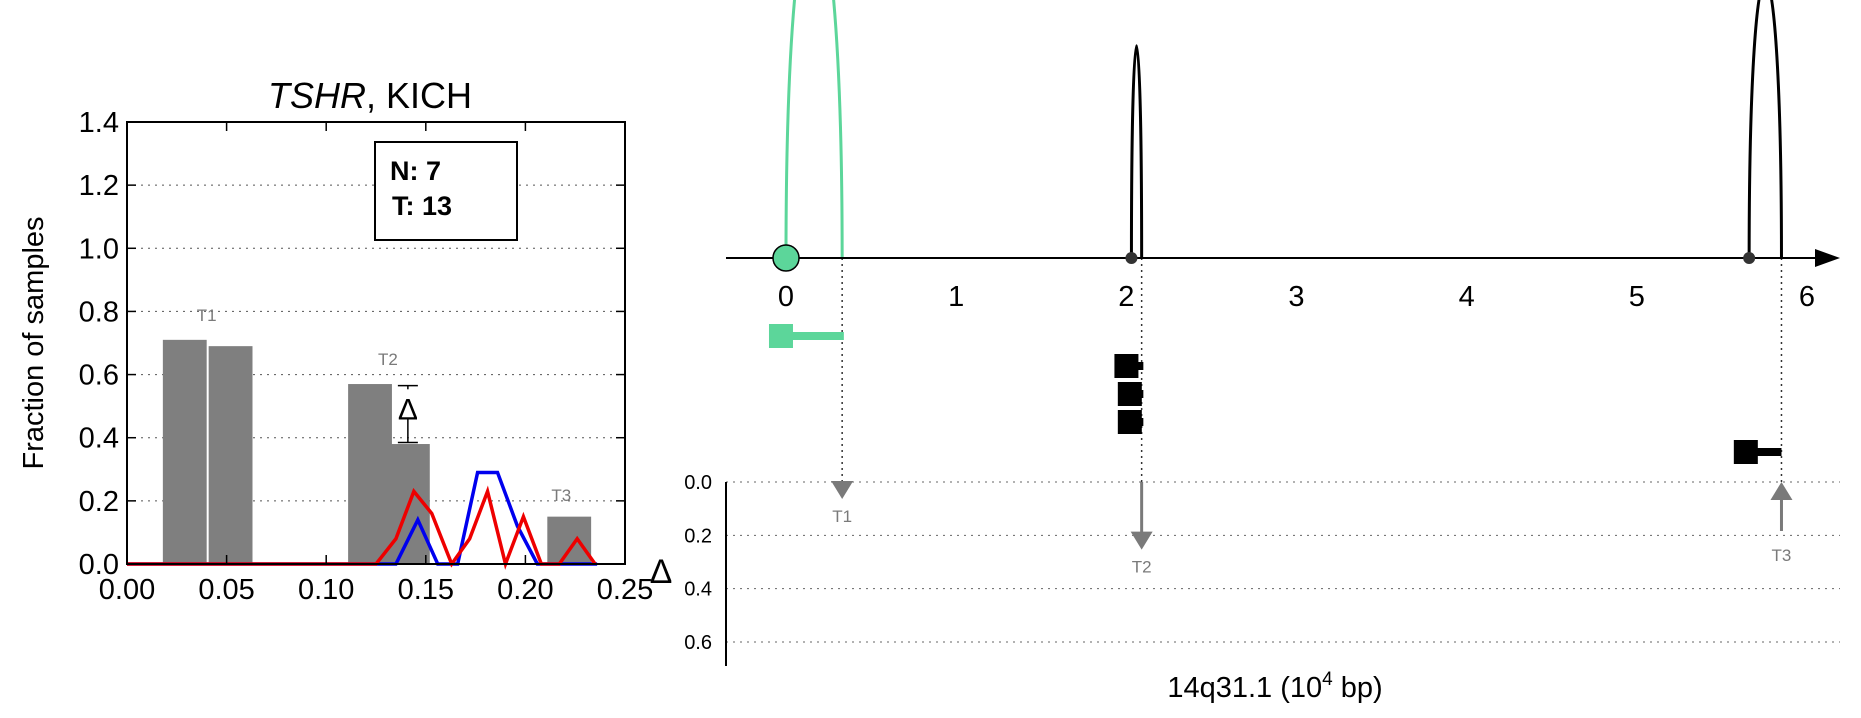 Image resolution: width=1861 pixels, height=718 pixels. What do you see at coordinates (99, 439) in the screenshot?
I see `y-tick-label: 0.4` at bounding box center [99, 439].